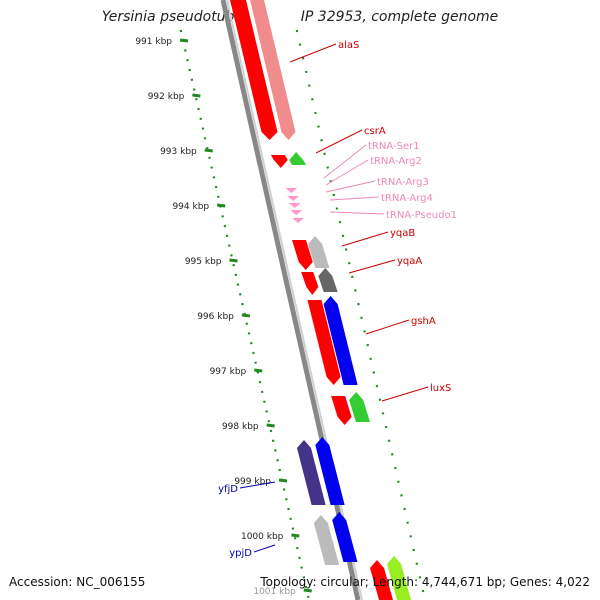 The image size is (600, 600). Describe the element at coordinates (166, 97) in the screenshot. I see `tick-label: 992 kbp` at that location.